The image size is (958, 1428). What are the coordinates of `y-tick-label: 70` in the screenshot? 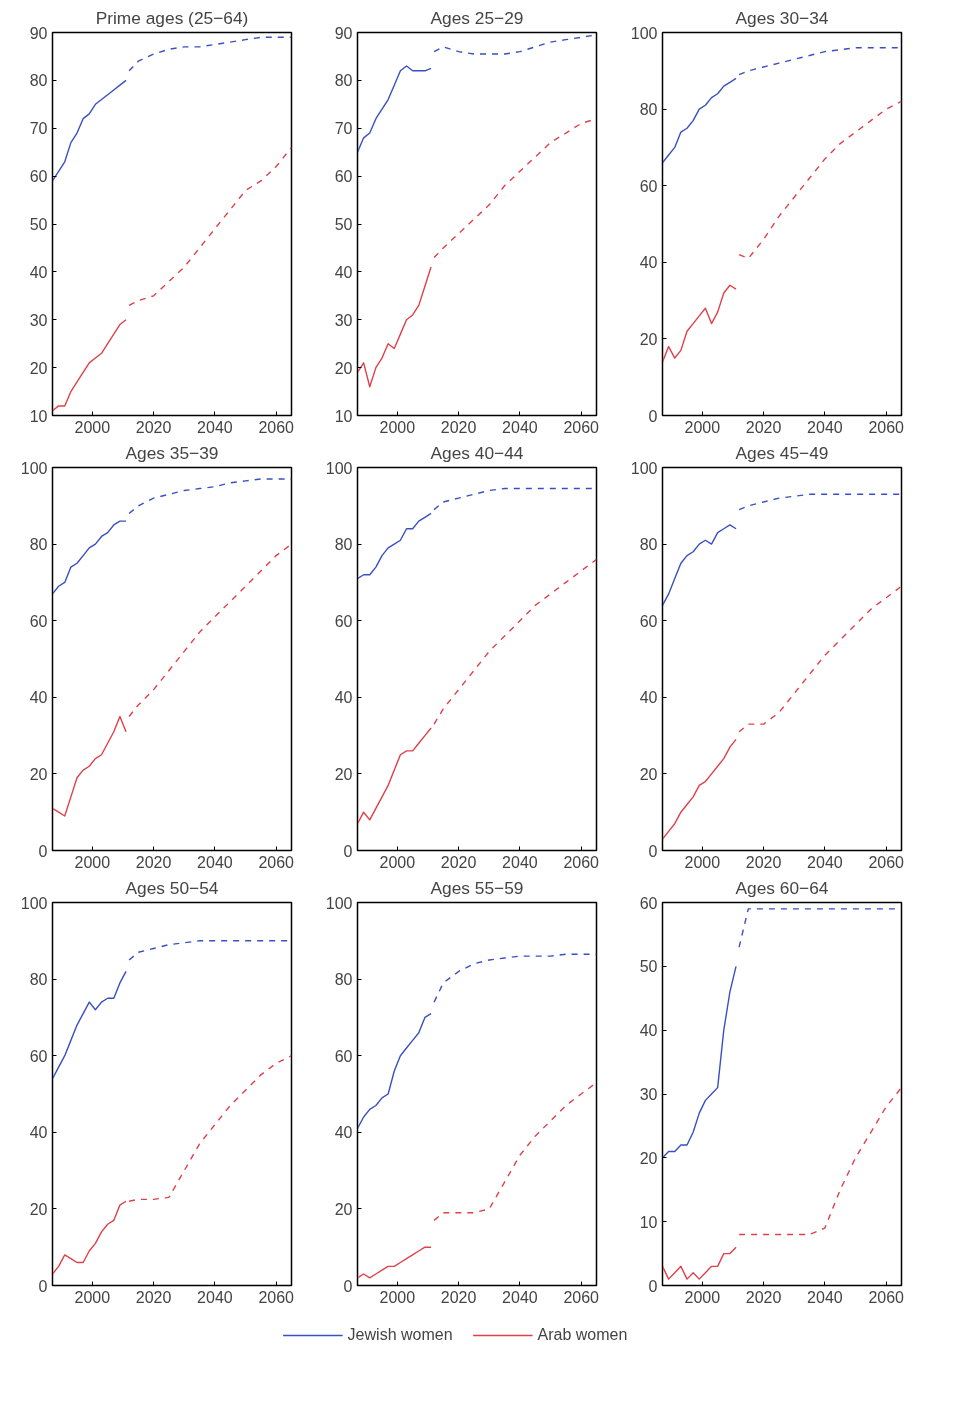 It's located at (343, 129).